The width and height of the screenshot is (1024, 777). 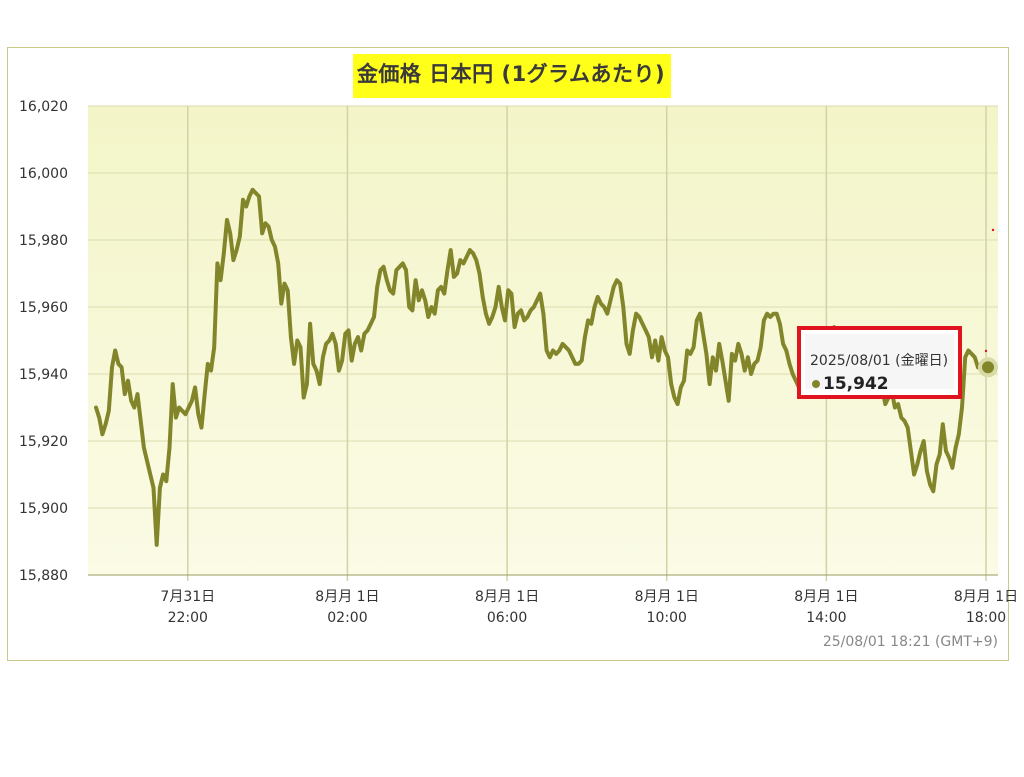 What do you see at coordinates (507, 618) in the screenshot?
I see `x-tick-time: 06:00` at bounding box center [507, 618].